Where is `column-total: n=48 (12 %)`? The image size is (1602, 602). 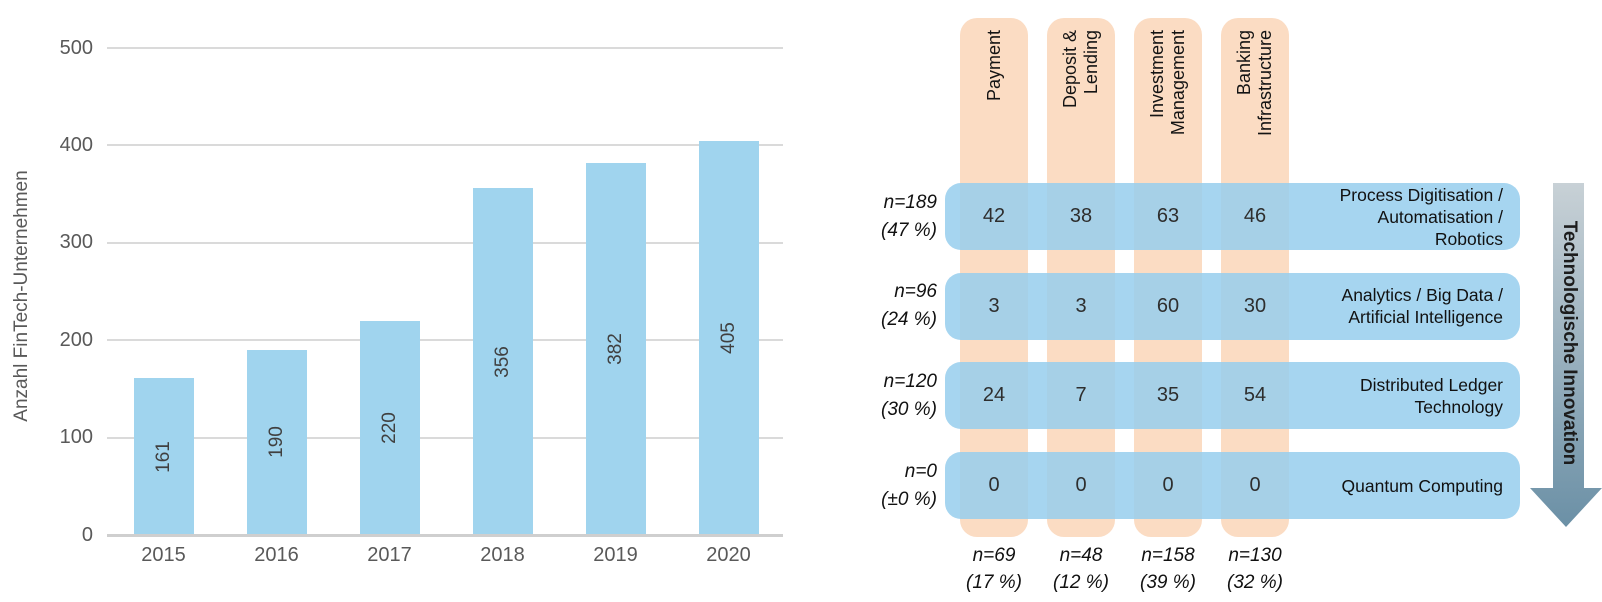
column-total: n=48 (12 %) is located at coordinates (1081, 569).